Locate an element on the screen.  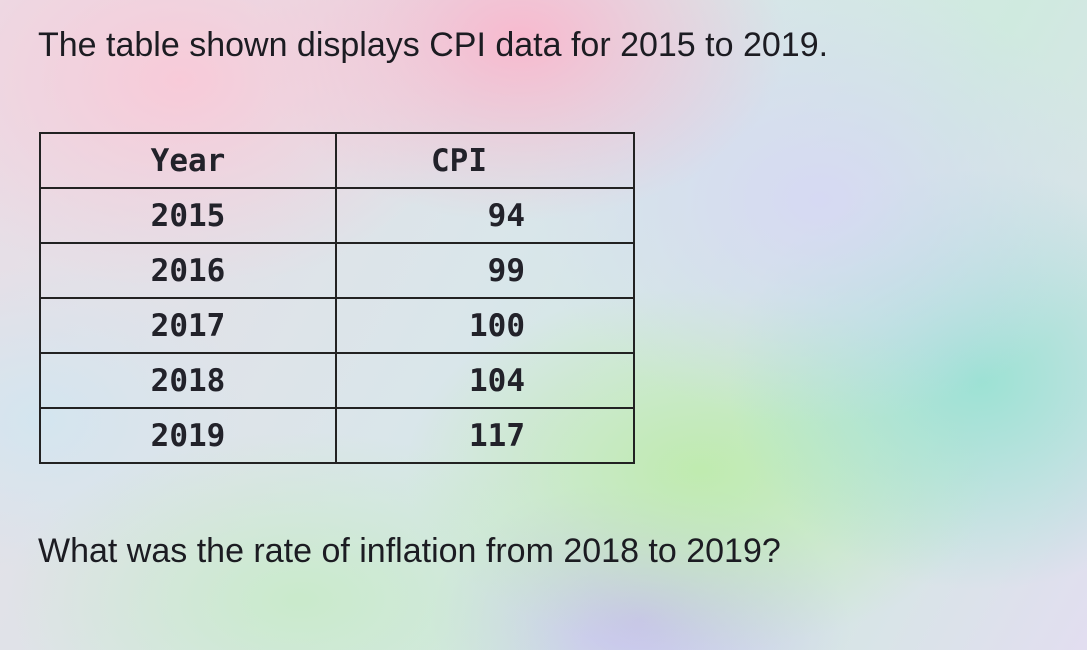
cpi-cell: 94 is located at coordinates (485, 215).